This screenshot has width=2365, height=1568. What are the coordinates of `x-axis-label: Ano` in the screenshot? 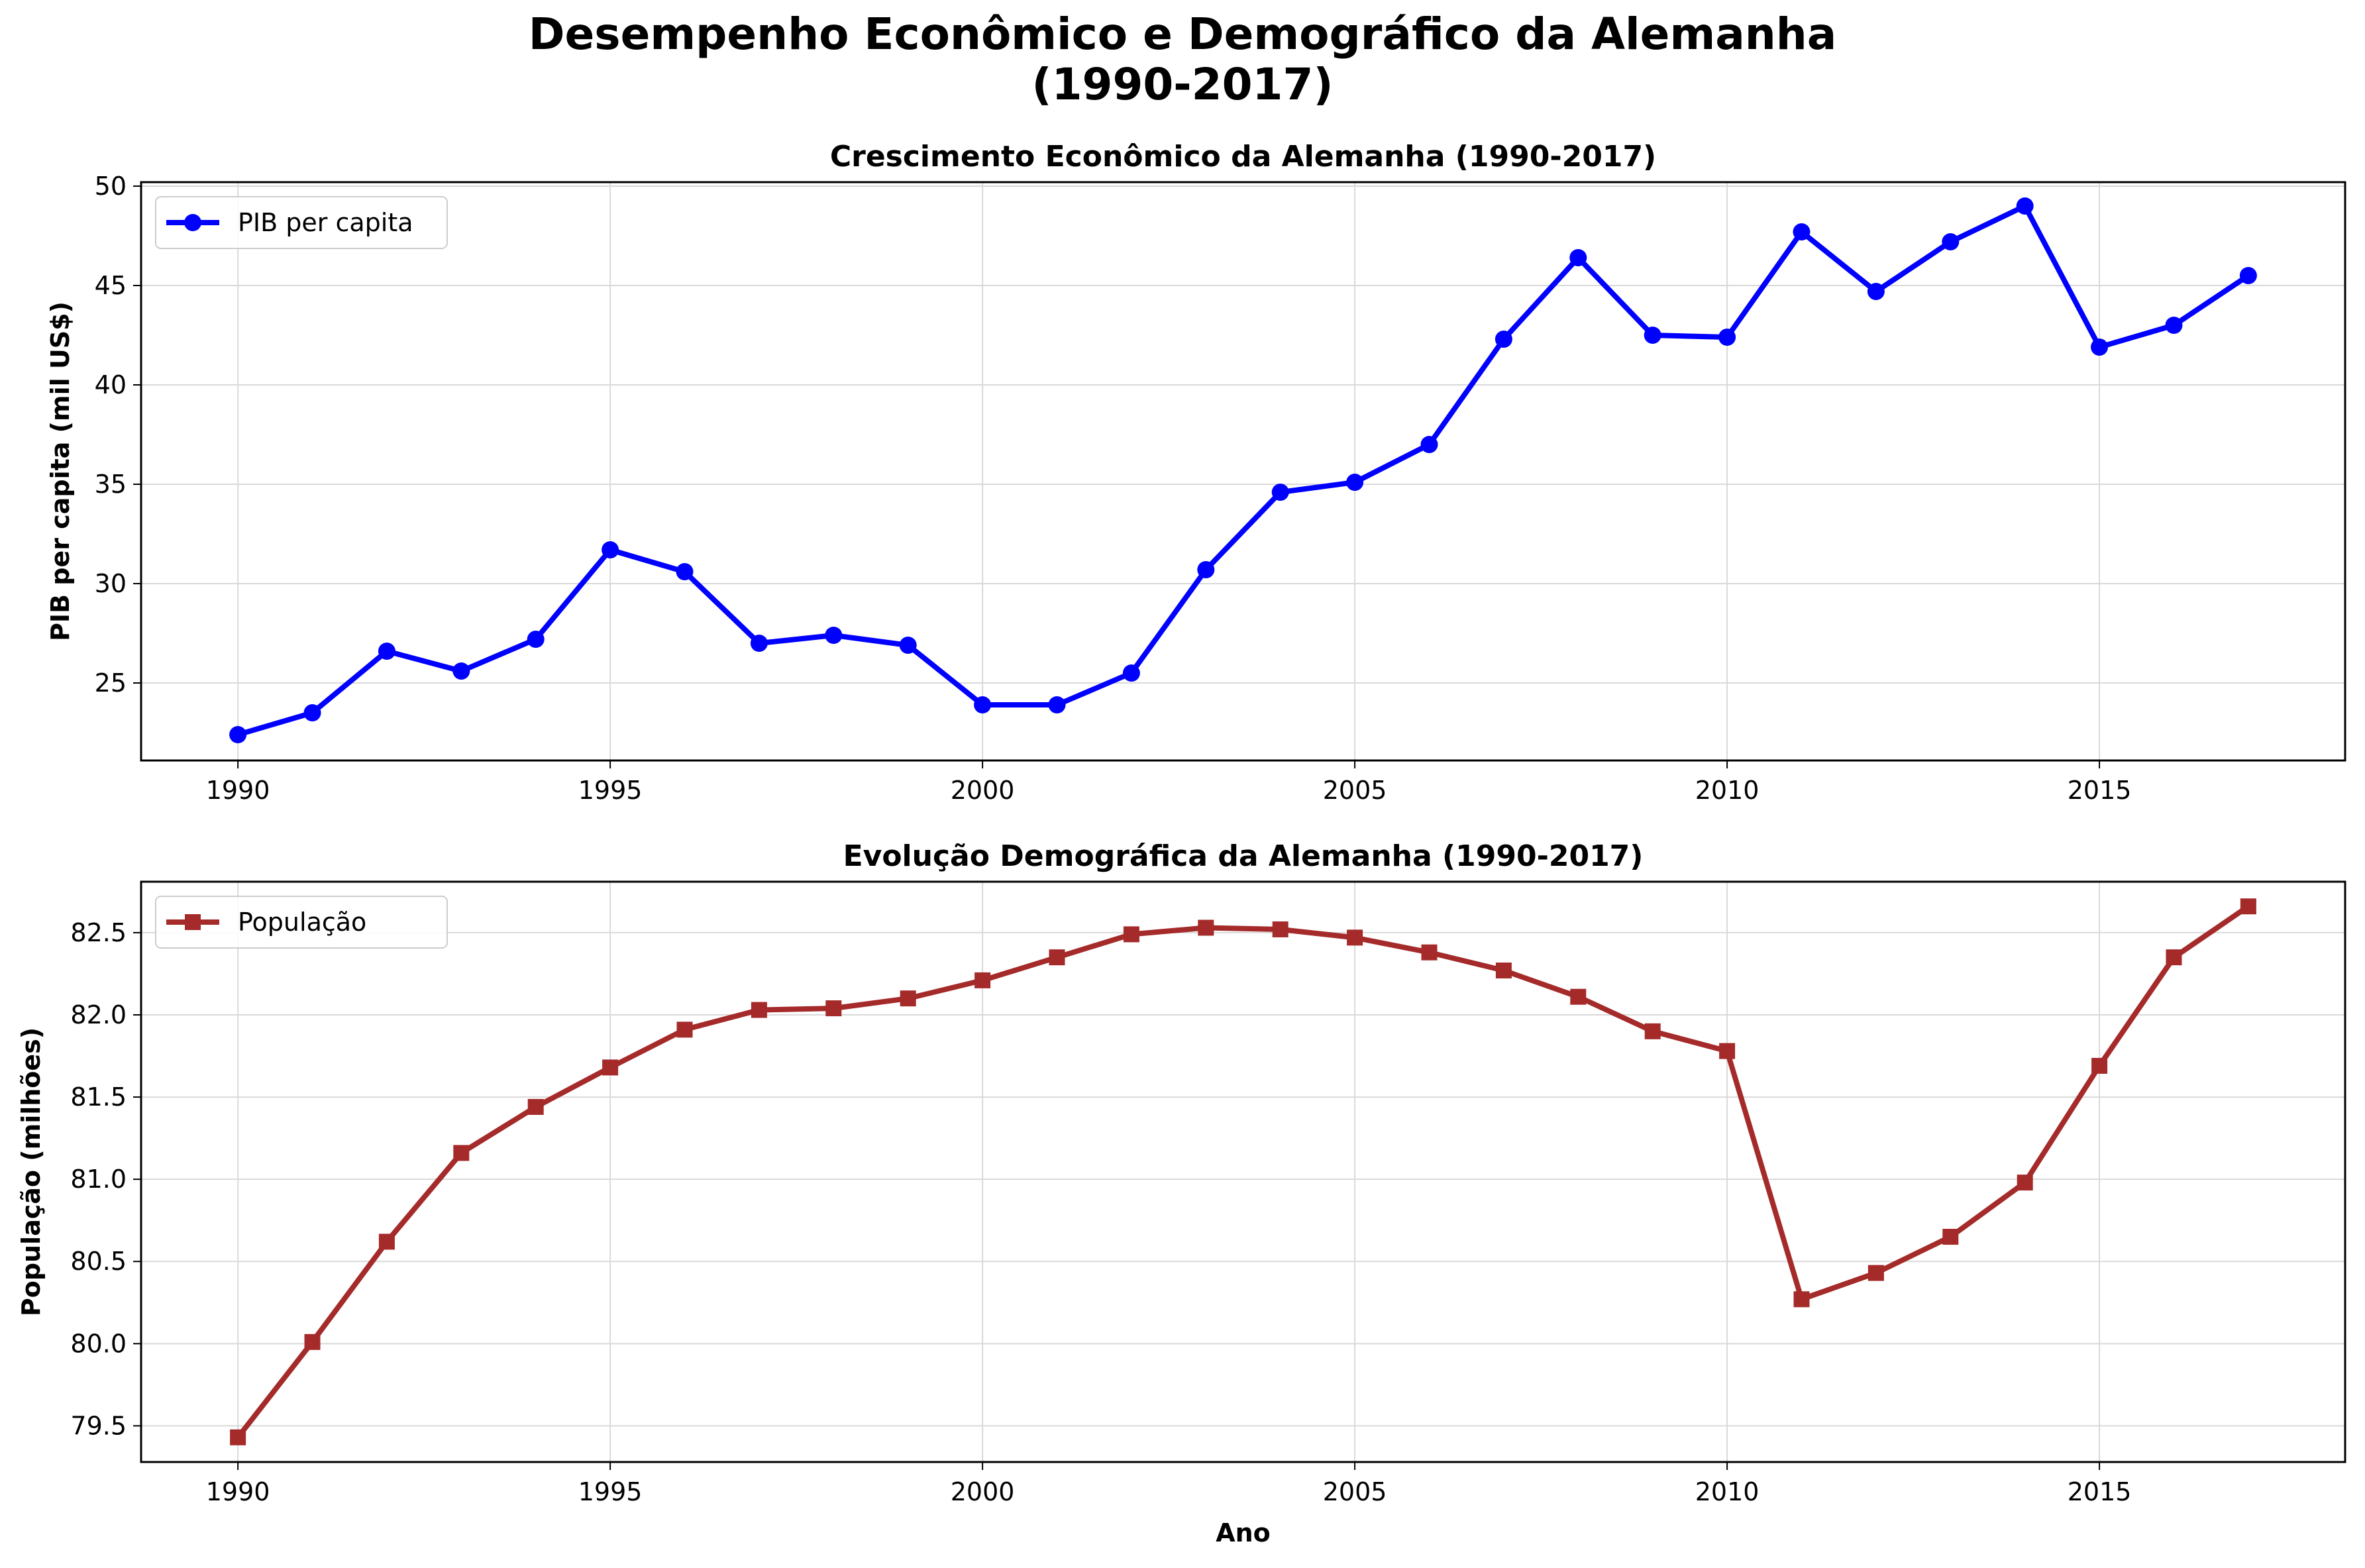 It's located at (1243, 1532).